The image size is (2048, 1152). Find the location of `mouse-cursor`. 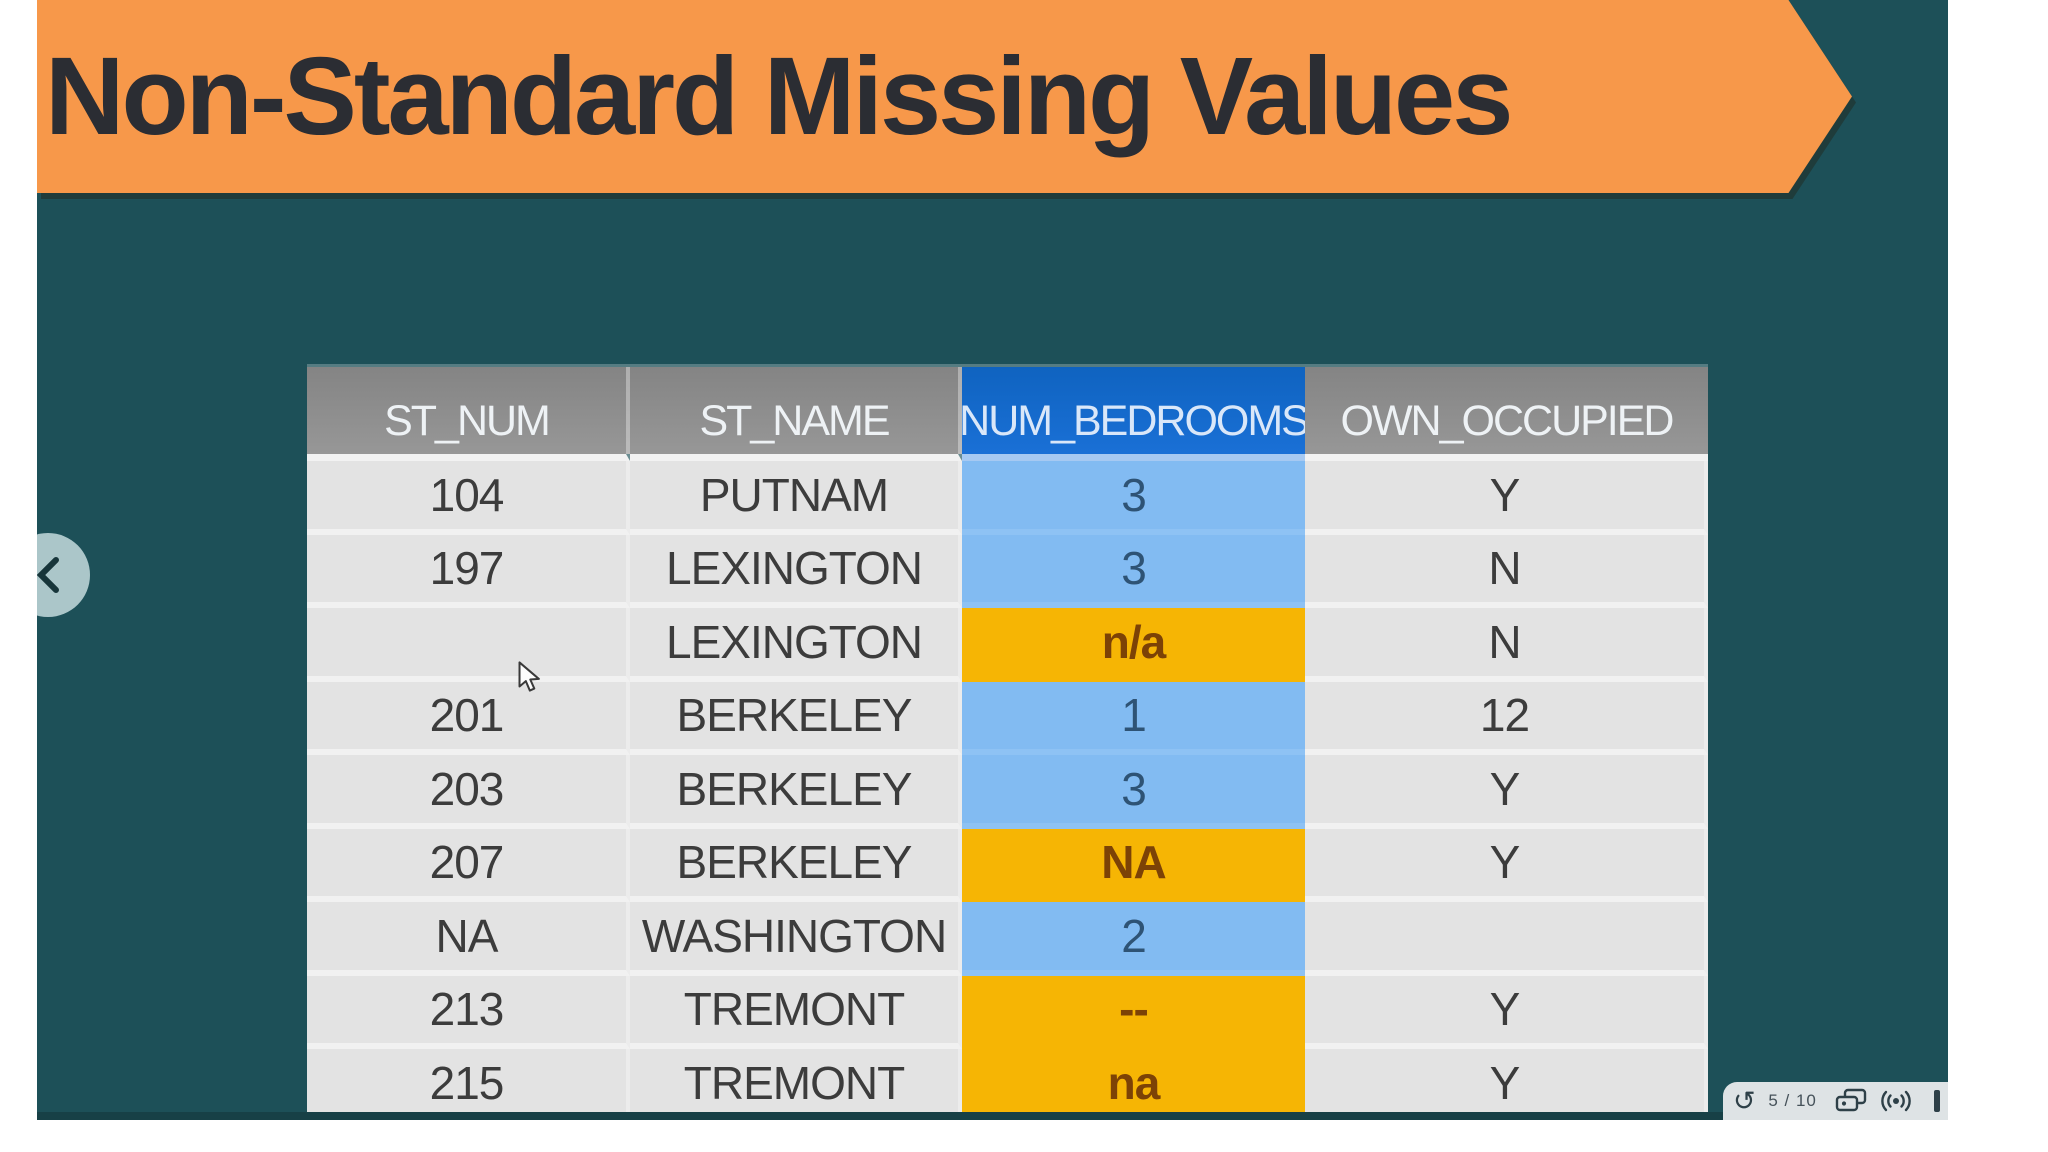

mouse-cursor is located at coordinates (529, 676).